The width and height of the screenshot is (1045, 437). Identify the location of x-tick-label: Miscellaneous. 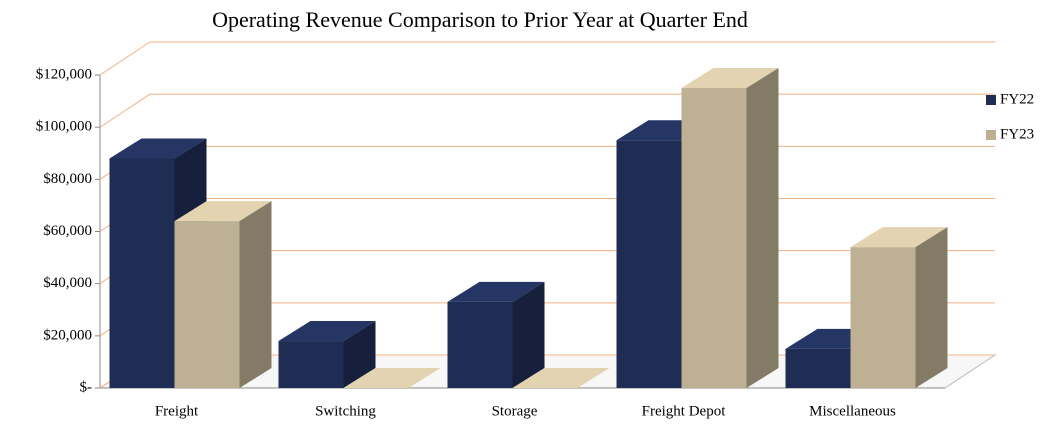
(852, 411).